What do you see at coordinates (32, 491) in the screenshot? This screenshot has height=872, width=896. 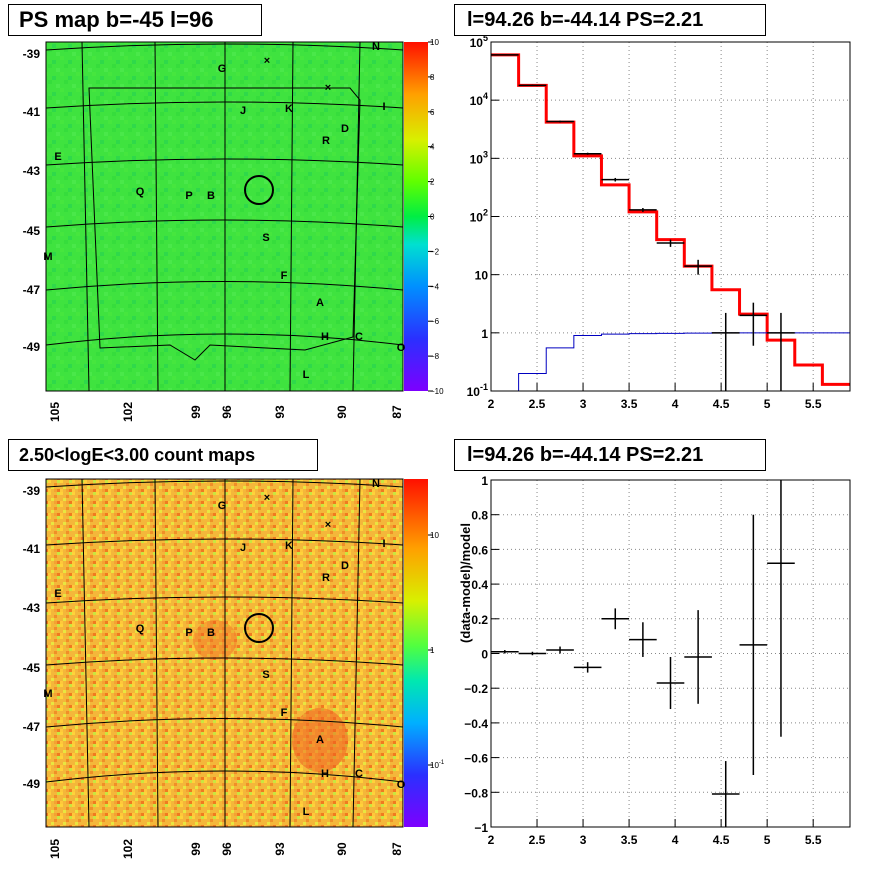 I see `cnt-y-tick: -39` at bounding box center [32, 491].